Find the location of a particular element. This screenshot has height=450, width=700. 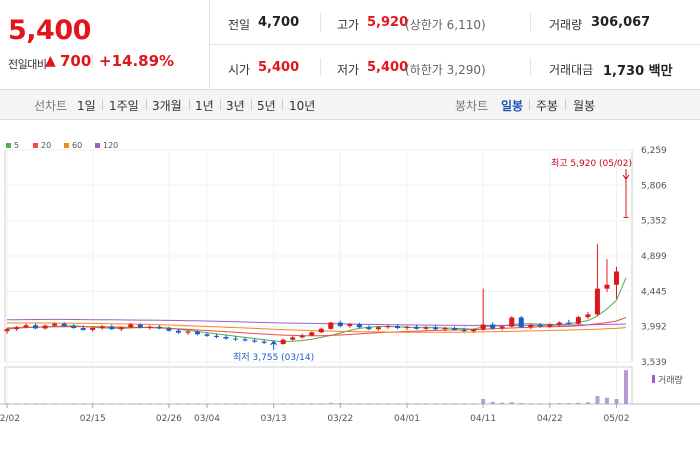

upper-limit: (상한가 6,110) is located at coordinates (445, 25).